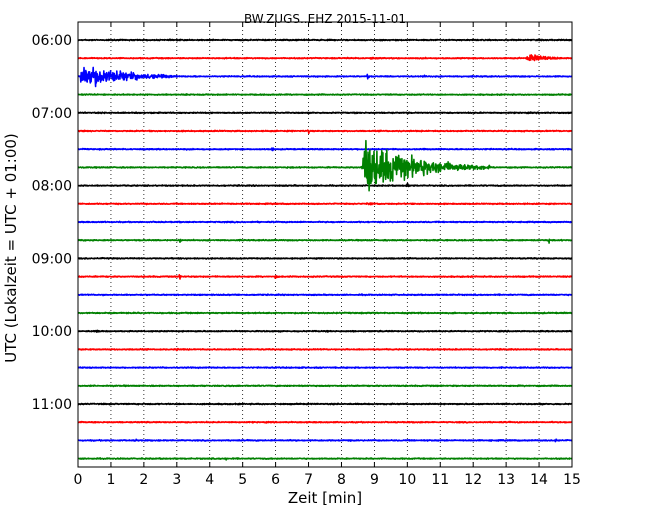  What do you see at coordinates (506, 480) in the screenshot?
I see `x-tick-label: 13` at bounding box center [506, 480].